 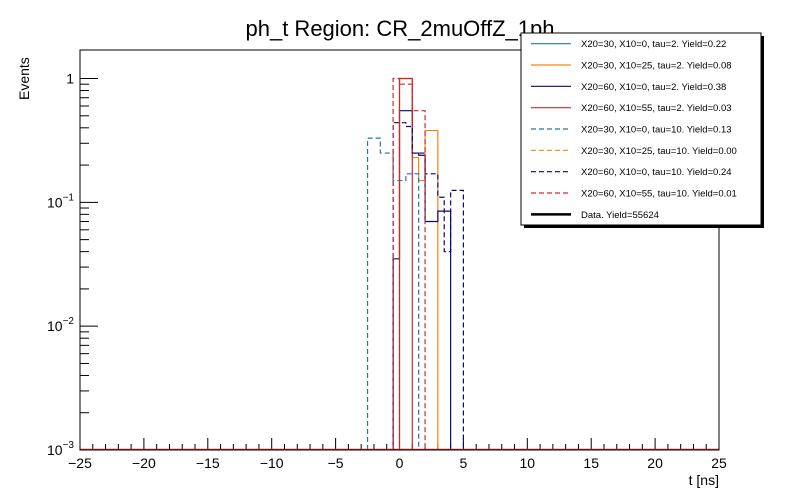 What do you see at coordinates (659, 194) in the screenshot?
I see `legend-label: X20=60, X10=55, tau=10. Yield=0.01` at bounding box center [659, 194].